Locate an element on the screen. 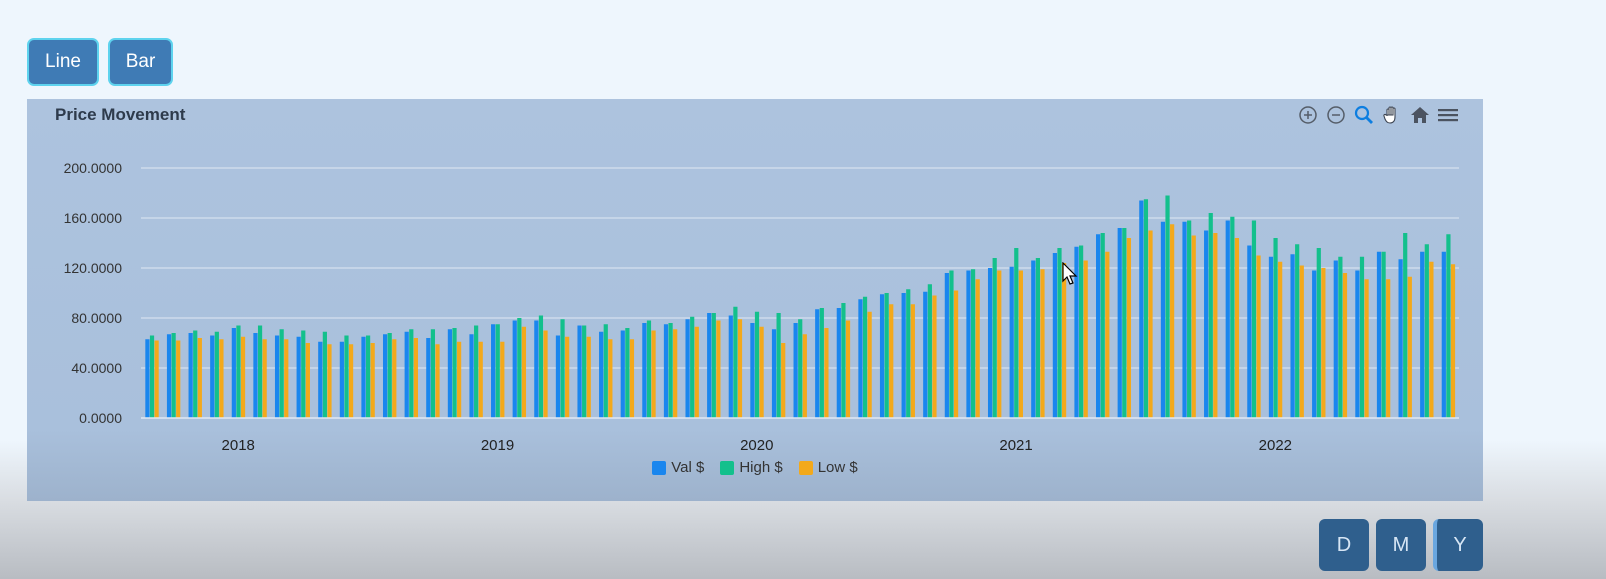 This screenshot has height=579, width=1606. y-tick-label: 160.0000 is located at coordinates (93, 218).